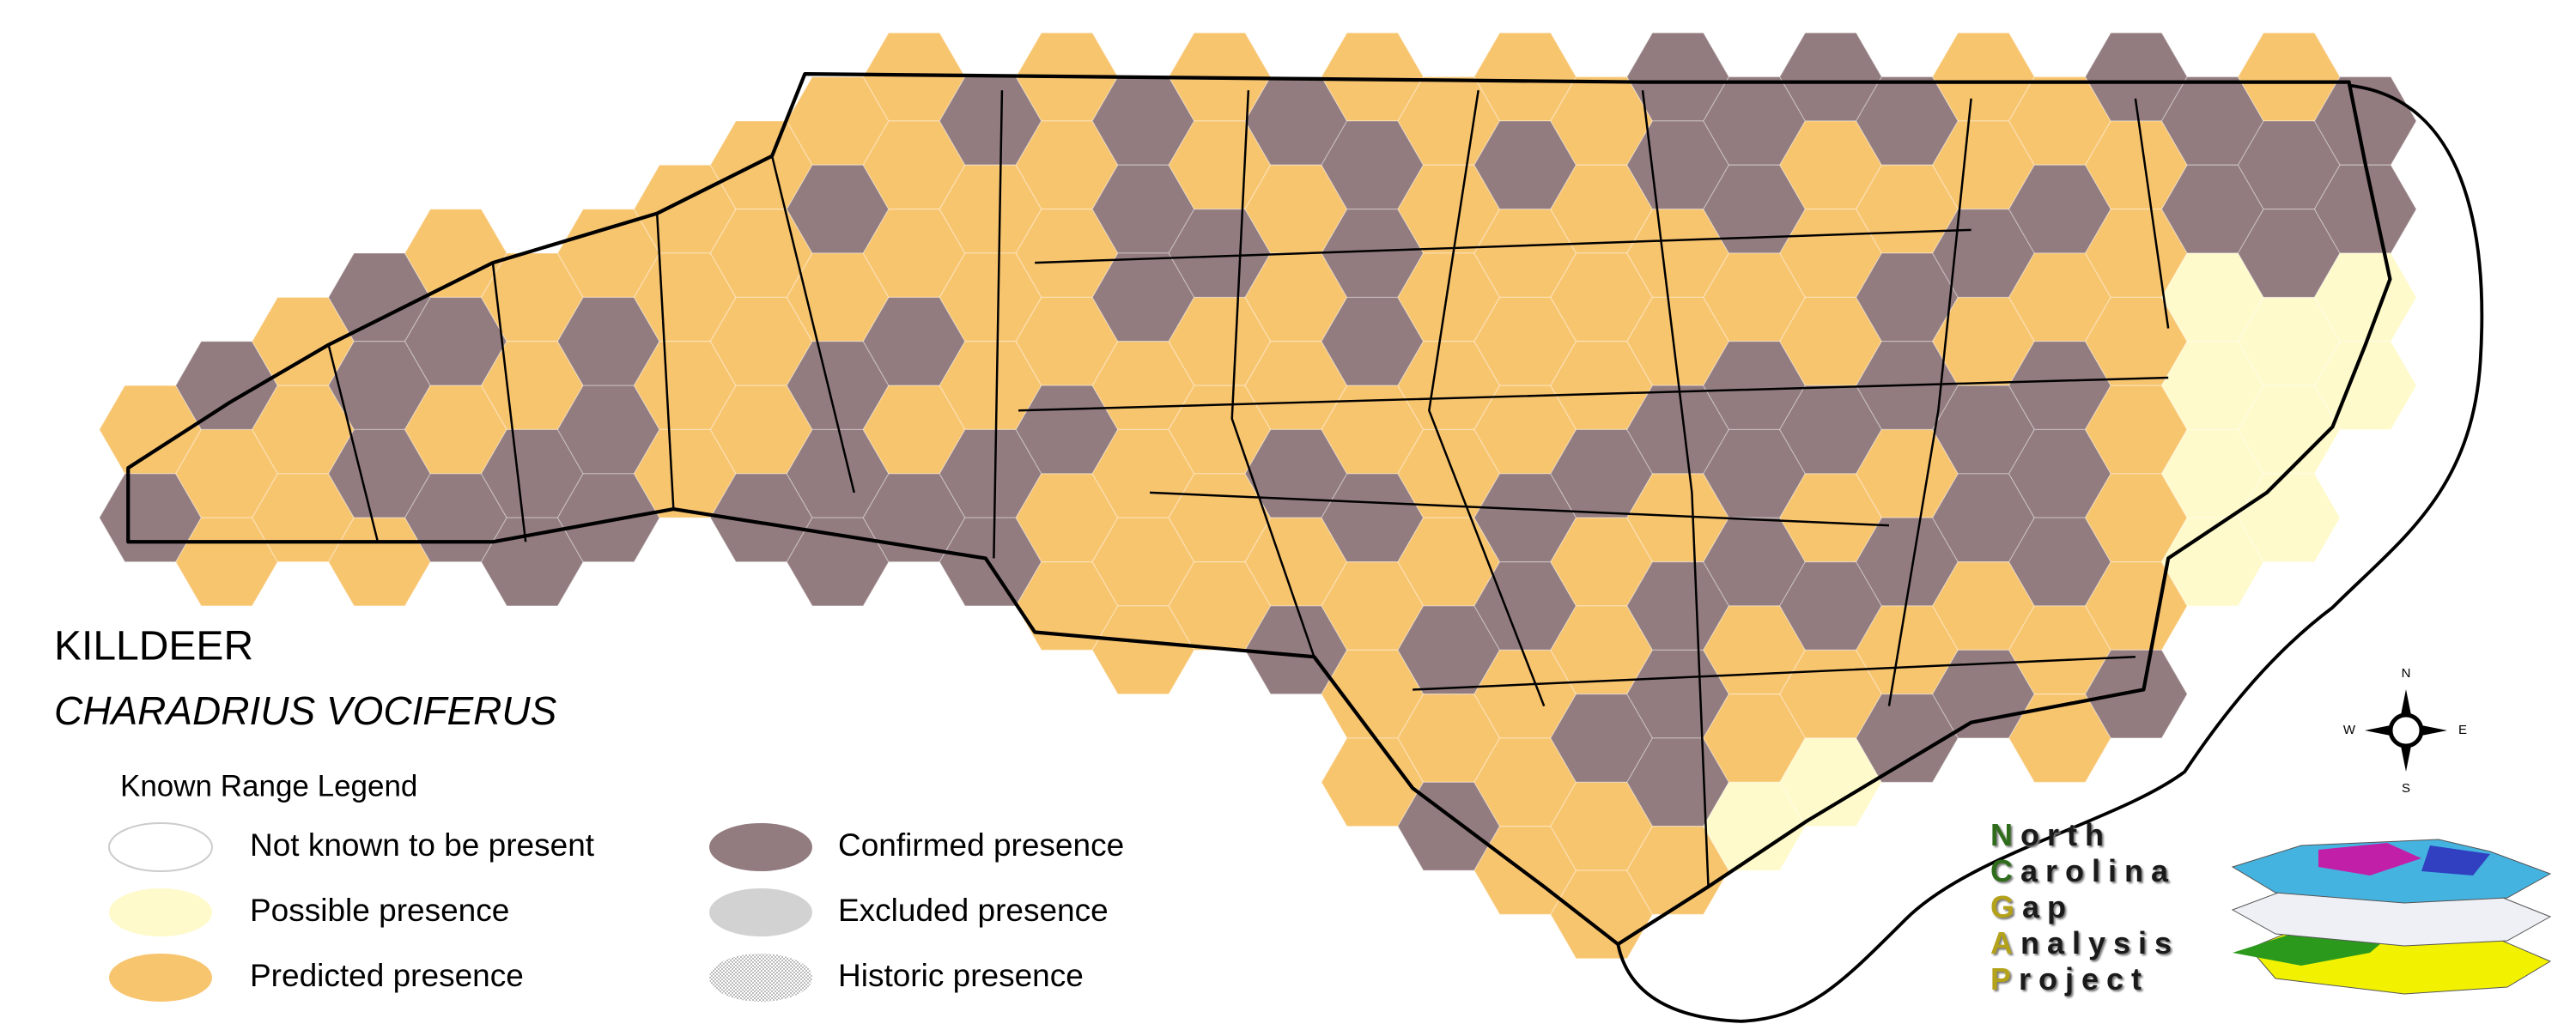  Describe the element at coordinates (379, 910) in the screenshot. I see `legend-label: Possible presence` at that location.